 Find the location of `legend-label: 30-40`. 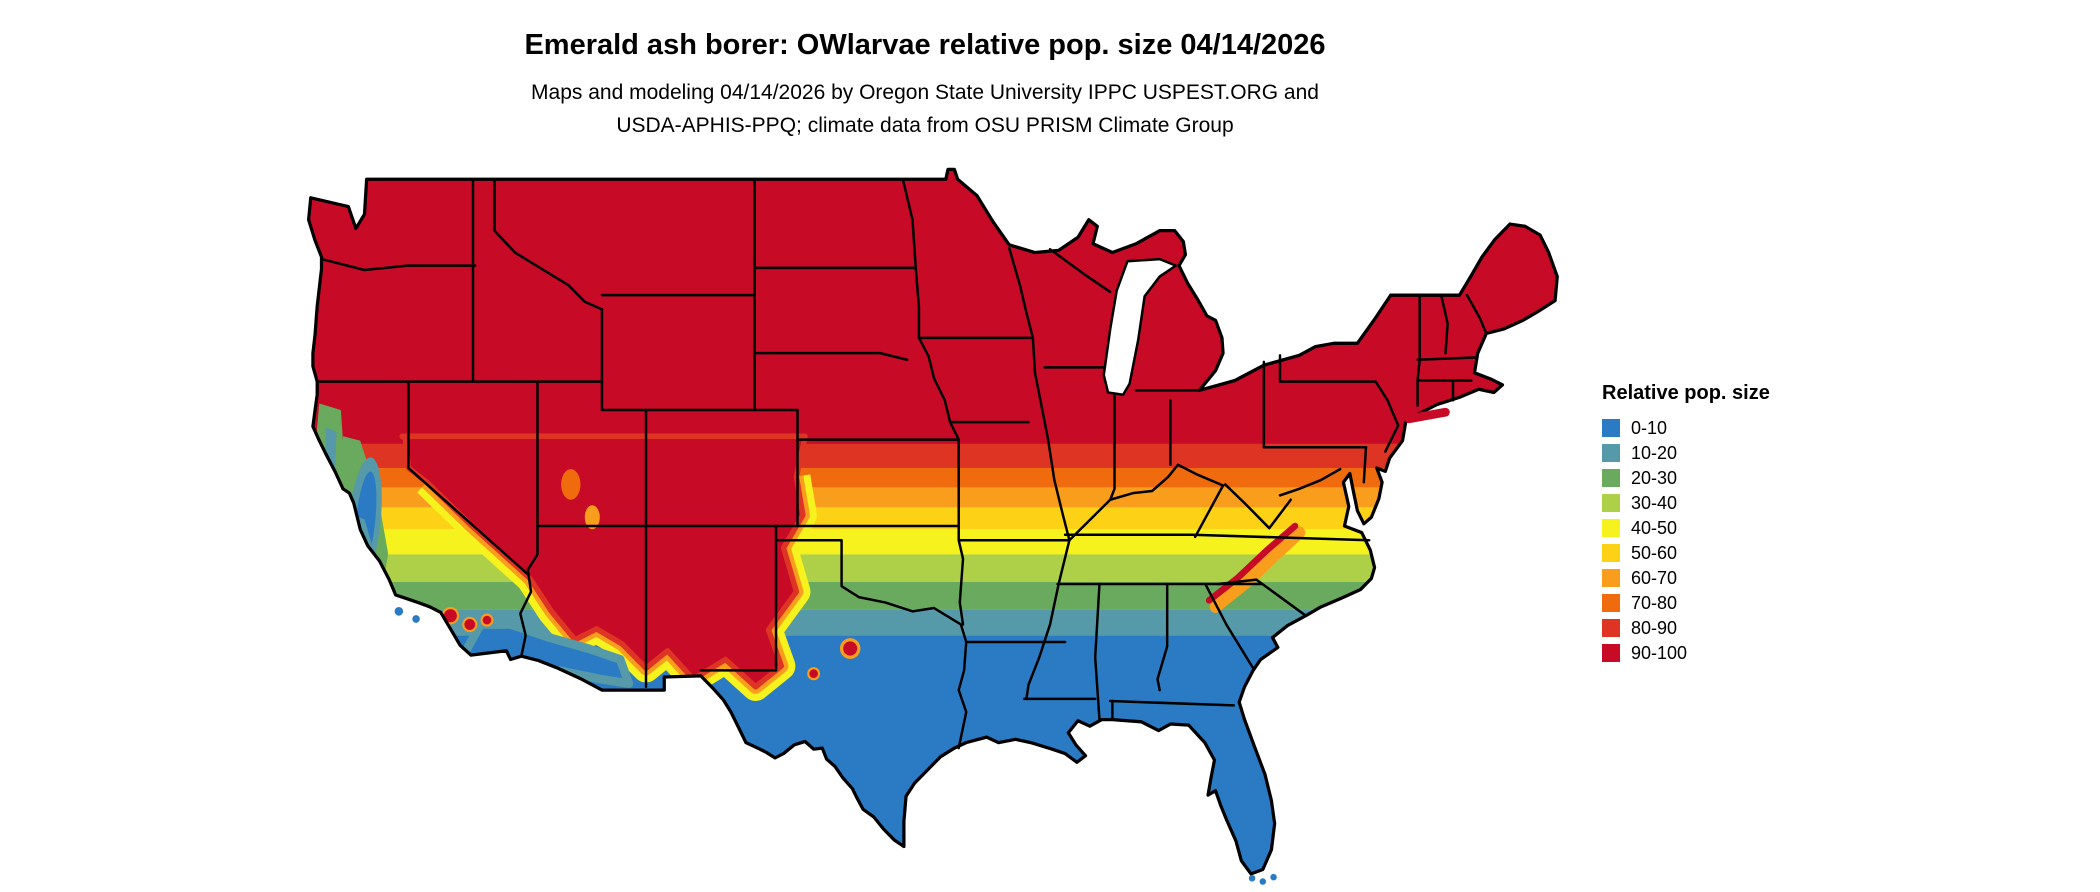

legend-label: 30-40 is located at coordinates (1654, 502).